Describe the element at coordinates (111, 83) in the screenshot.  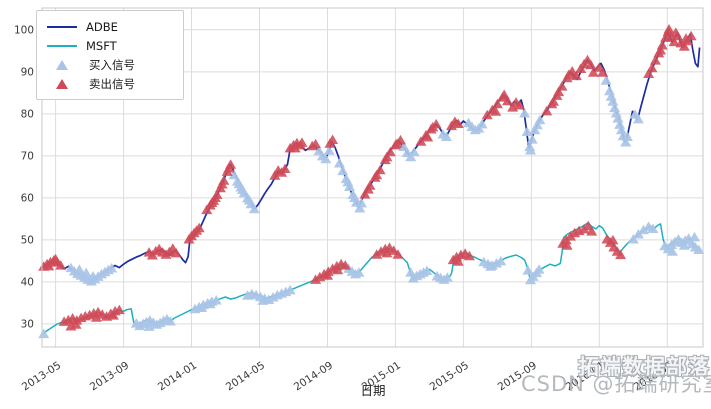
I see `legend-item-sell: 卖出信号` at that location.